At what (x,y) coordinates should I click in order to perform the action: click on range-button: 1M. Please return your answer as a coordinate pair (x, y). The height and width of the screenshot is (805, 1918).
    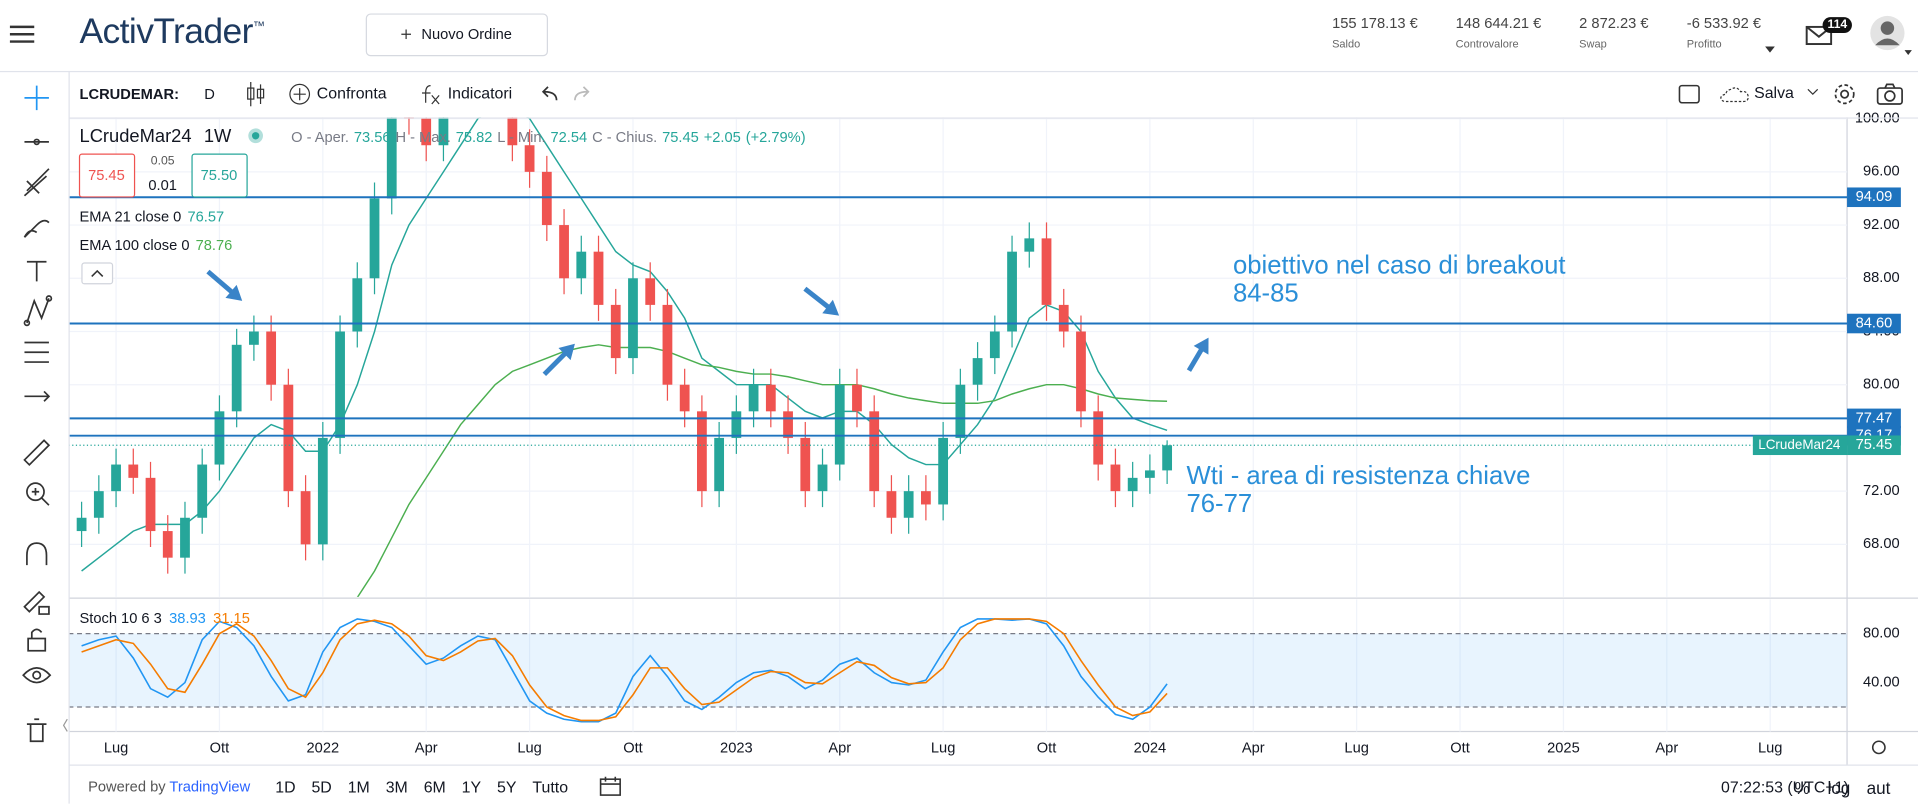
    Looking at the image, I should click on (358, 787).